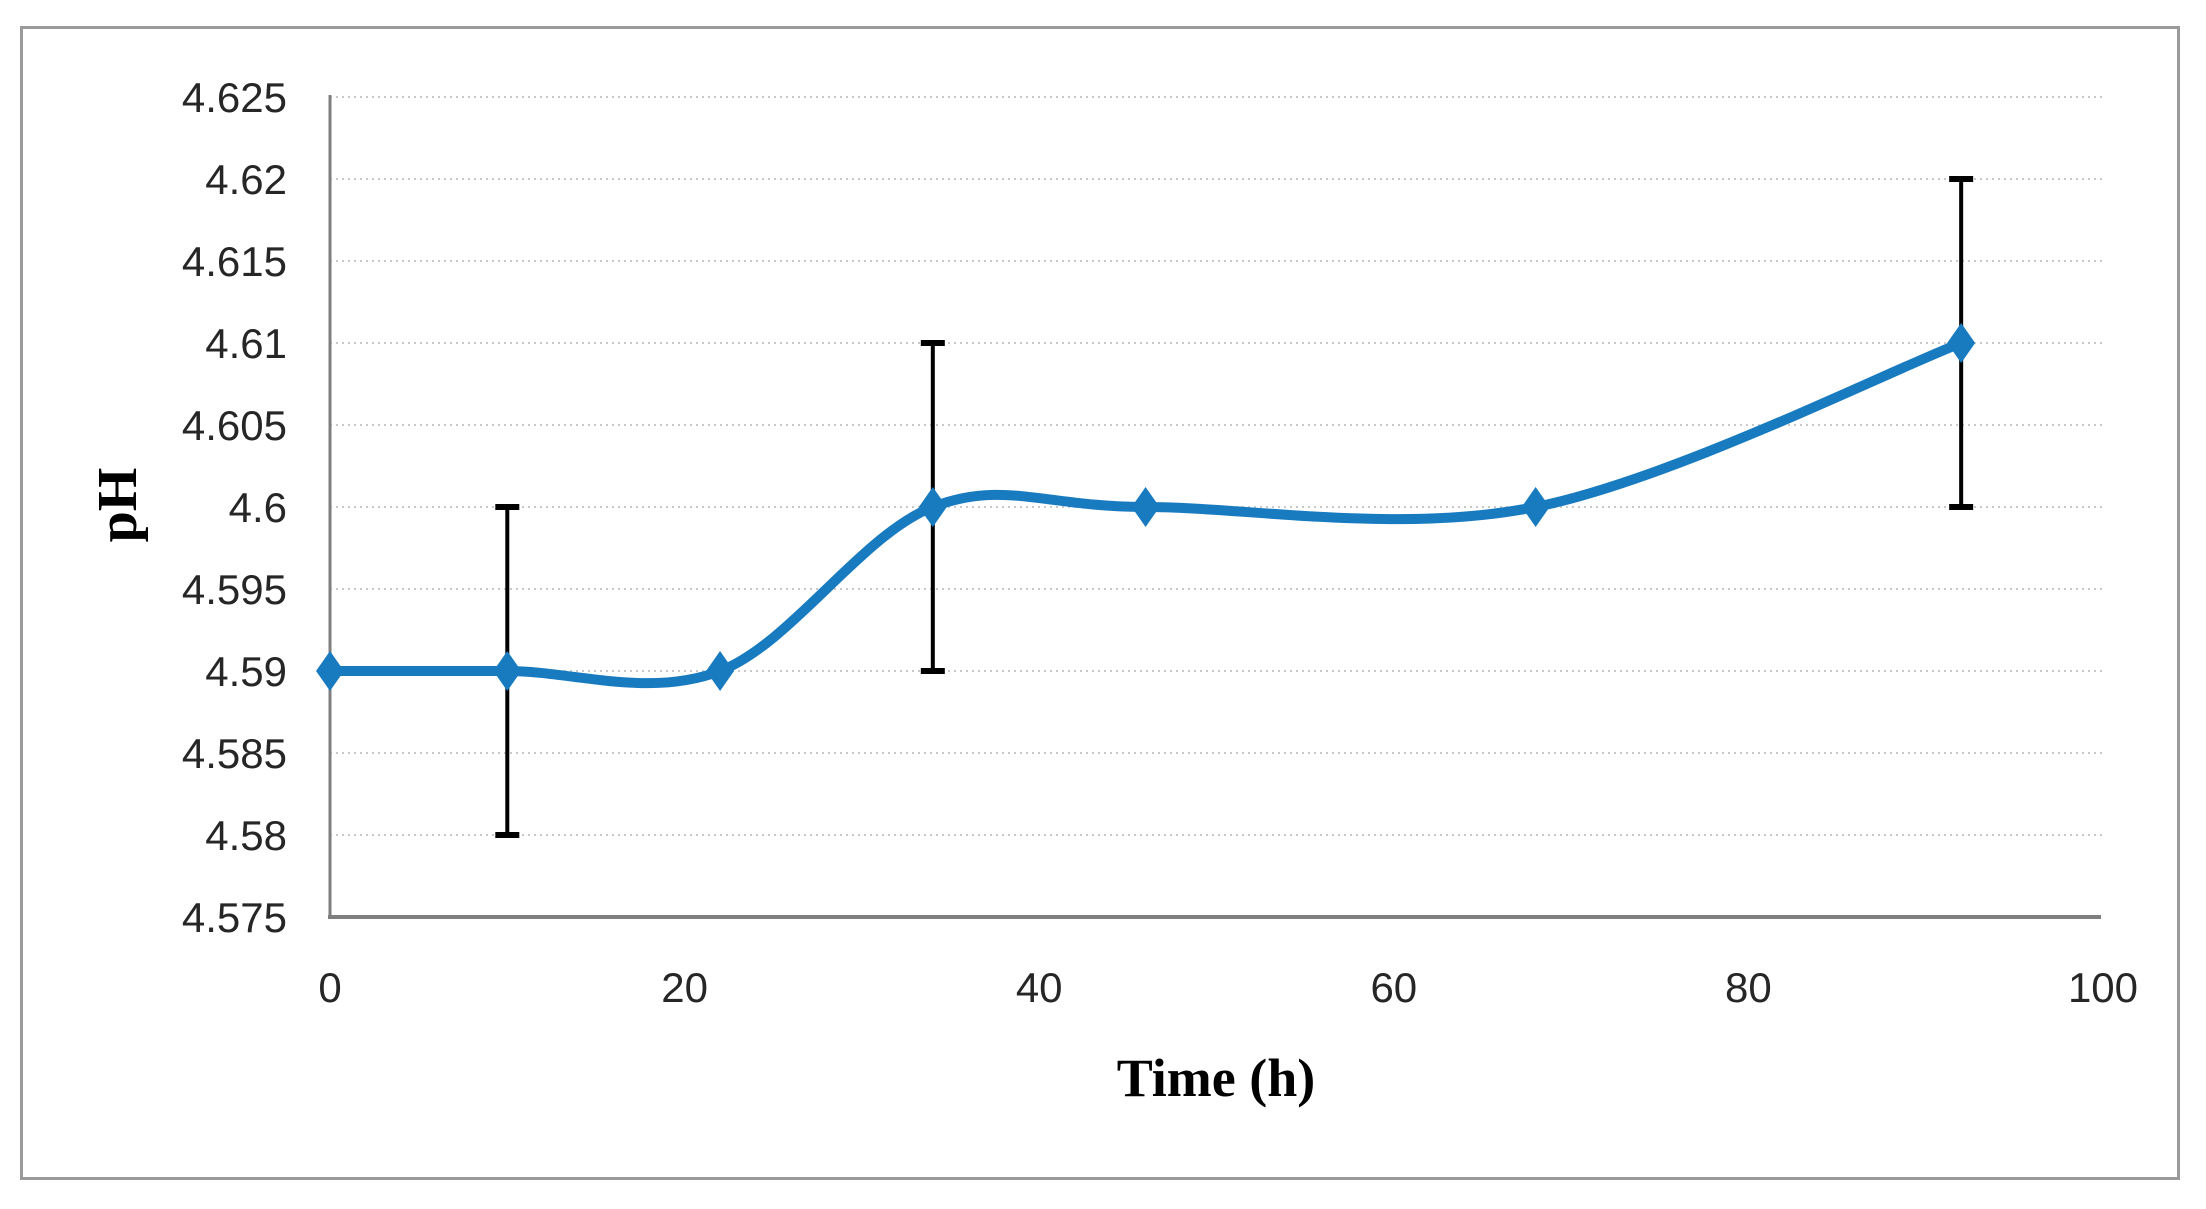 The image size is (2206, 1209). What do you see at coordinates (246, 671) in the screenshot?
I see `y-tick-label: 4.59` at bounding box center [246, 671].